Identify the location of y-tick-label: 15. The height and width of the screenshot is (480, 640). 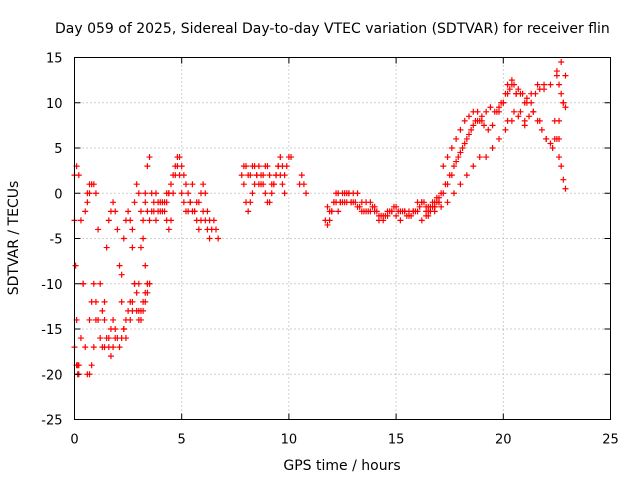
(54, 59).